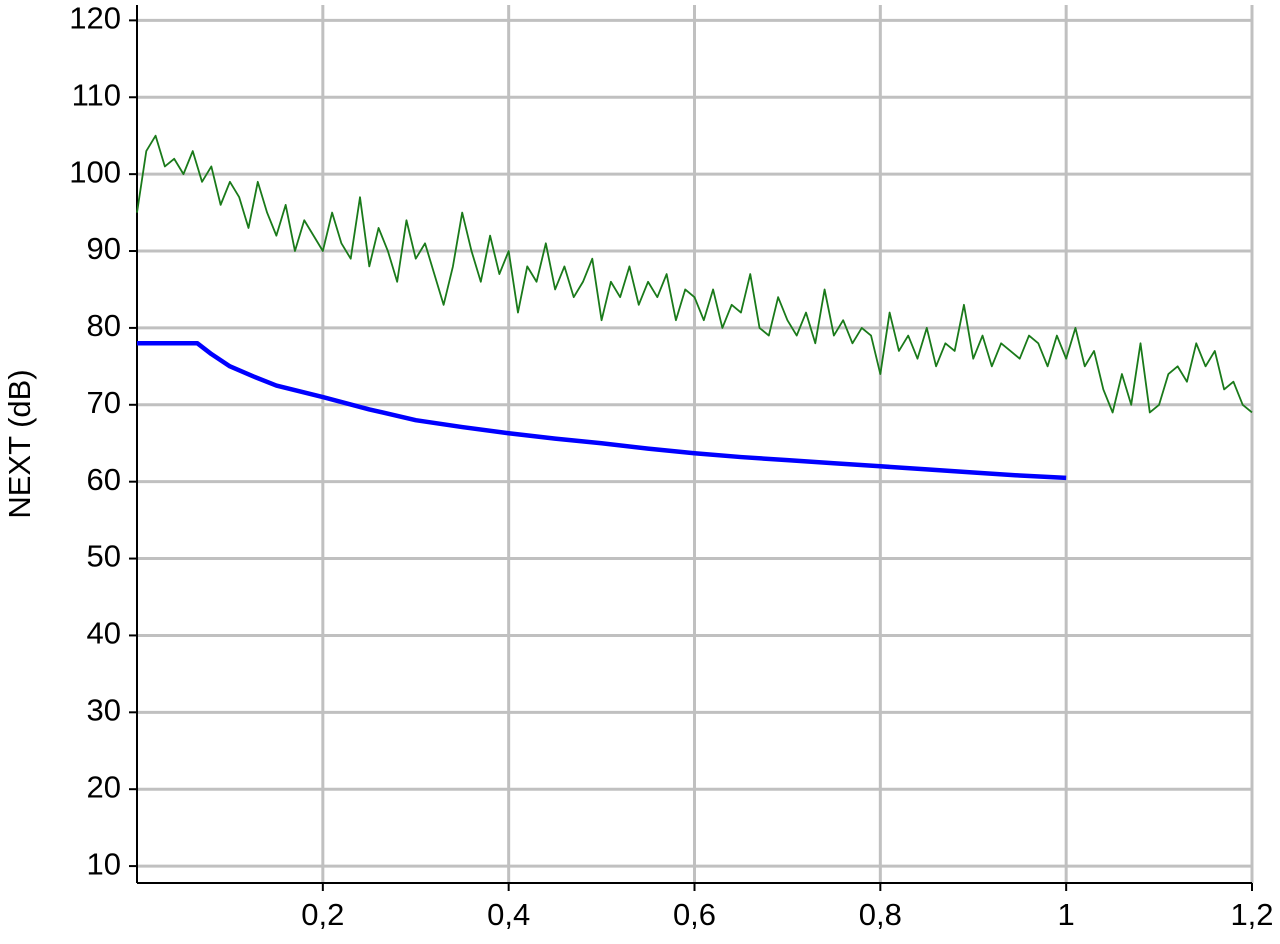  I want to click on y-tick-label: 120, so click(95, 18).